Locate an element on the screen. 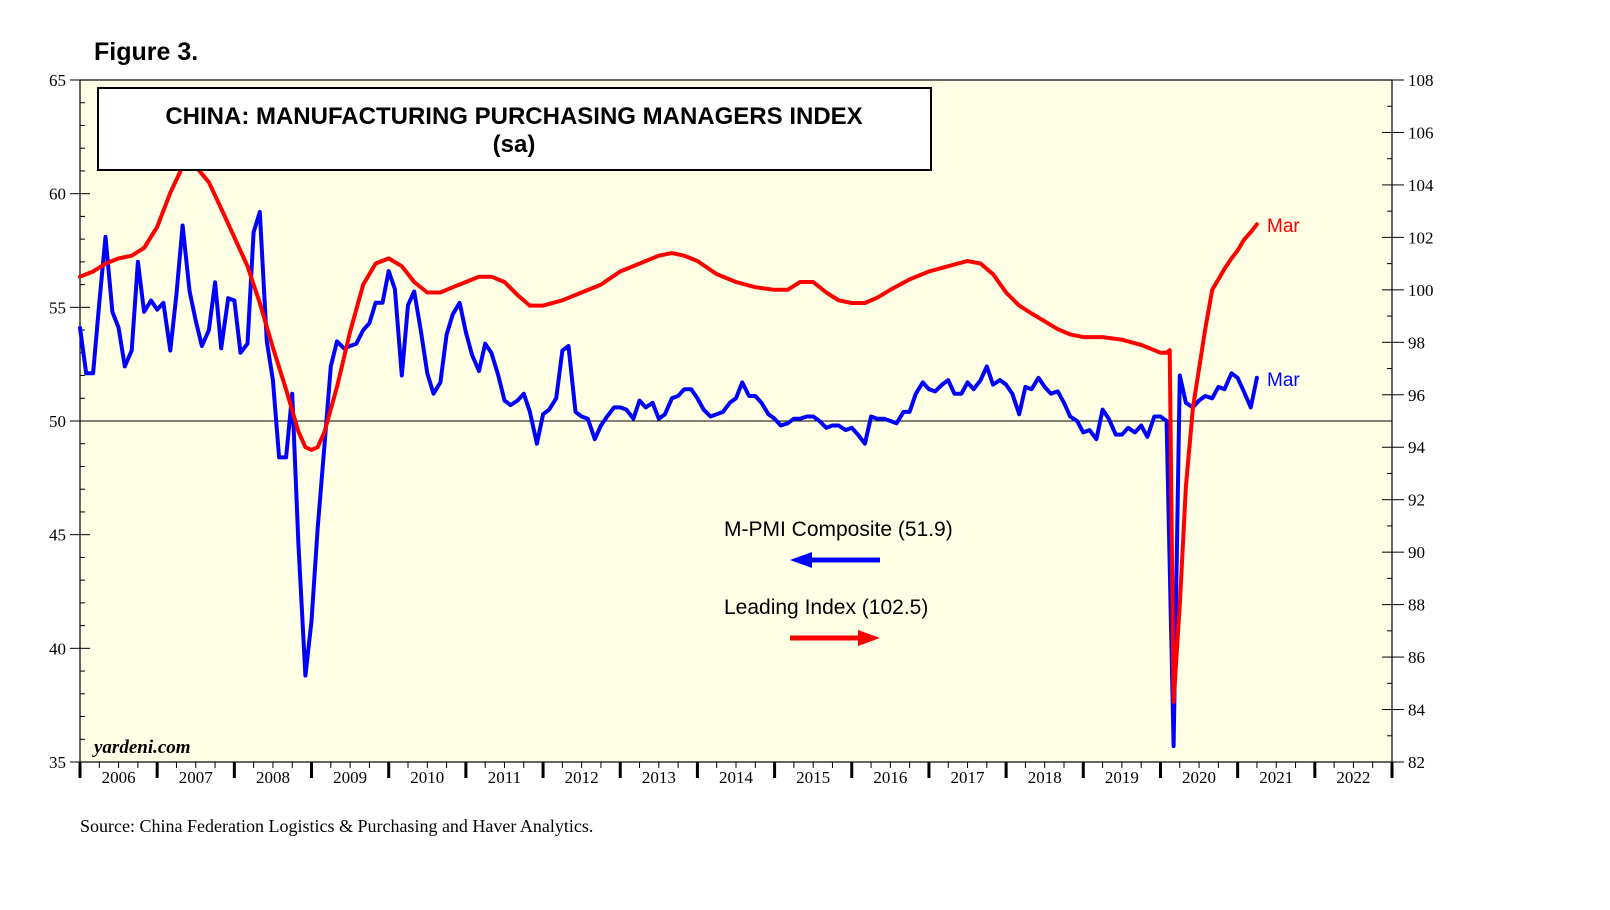 This screenshot has width=1610, height=910. right-tick-label: 82 is located at coordinates (1416, 762).